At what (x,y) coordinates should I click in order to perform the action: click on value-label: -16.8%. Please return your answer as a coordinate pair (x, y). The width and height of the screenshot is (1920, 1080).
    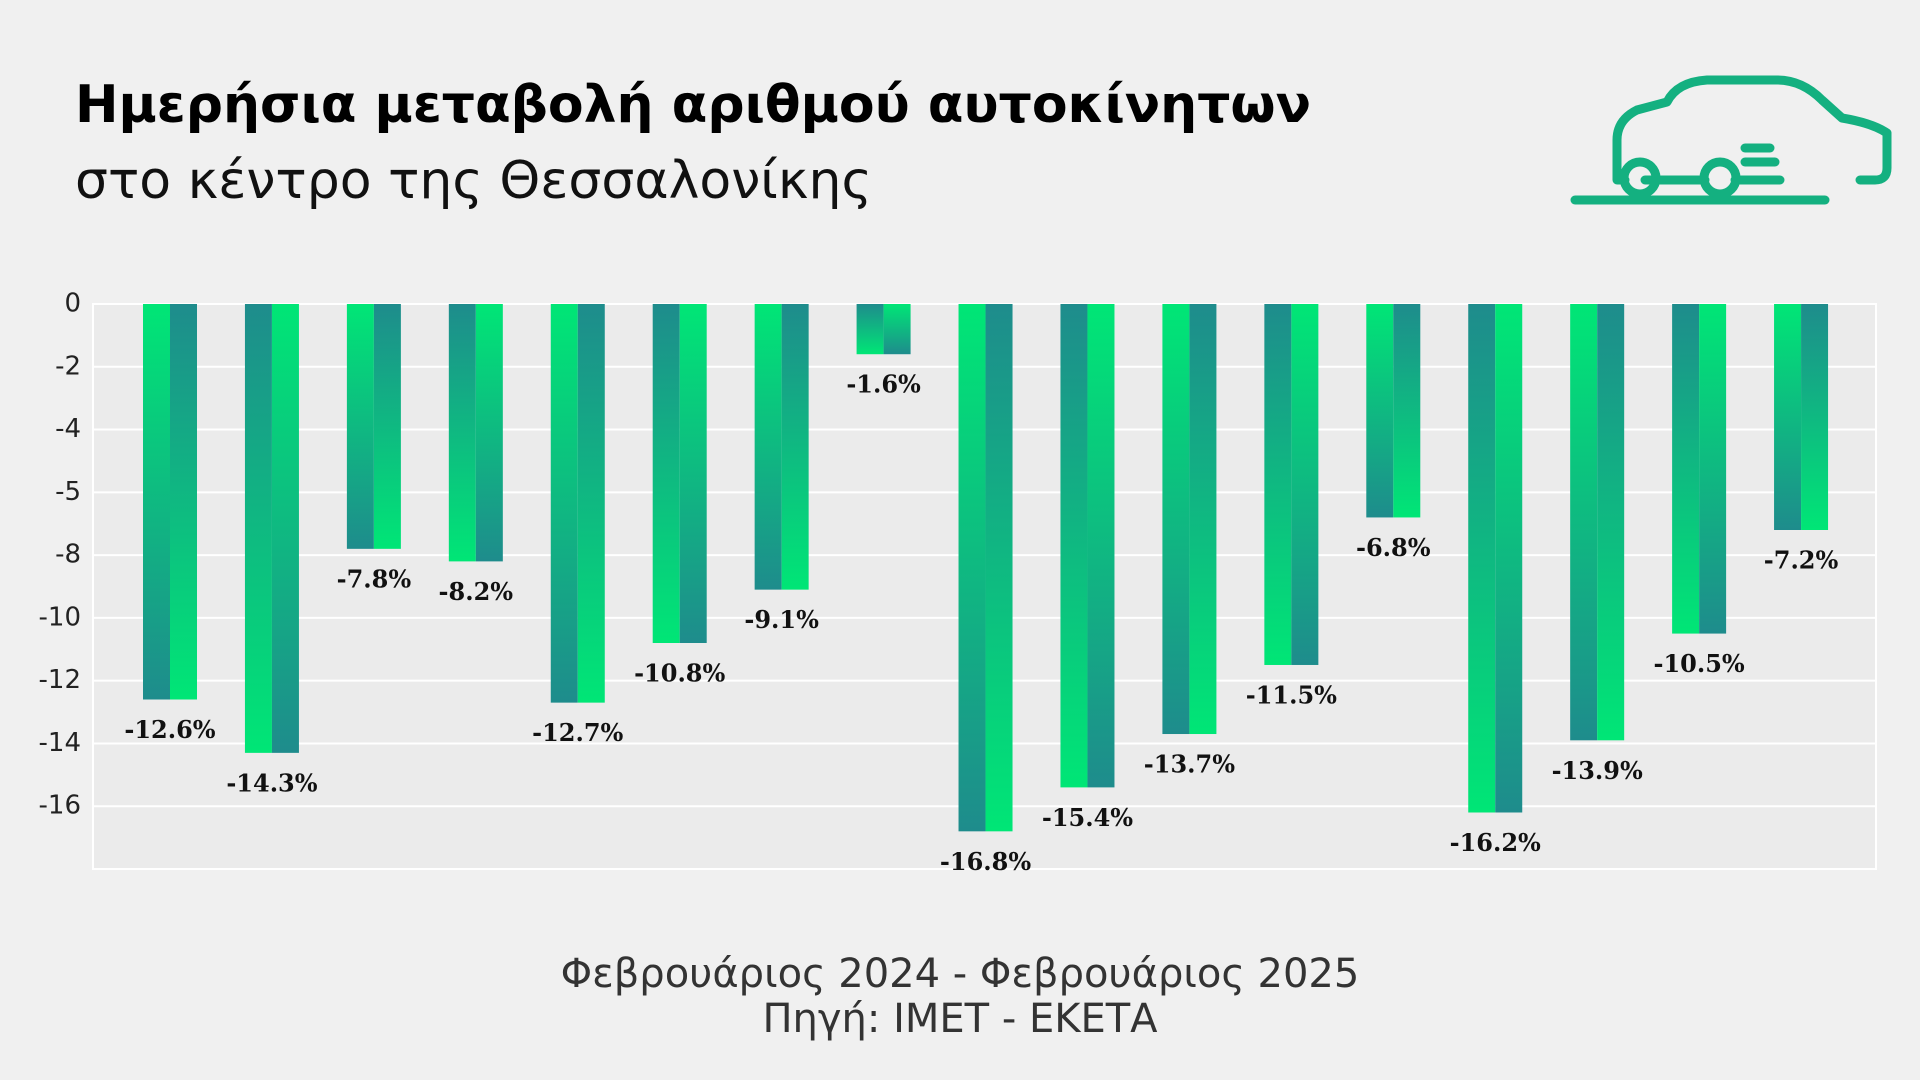
    Looking at the image, I should click on (985, 861).